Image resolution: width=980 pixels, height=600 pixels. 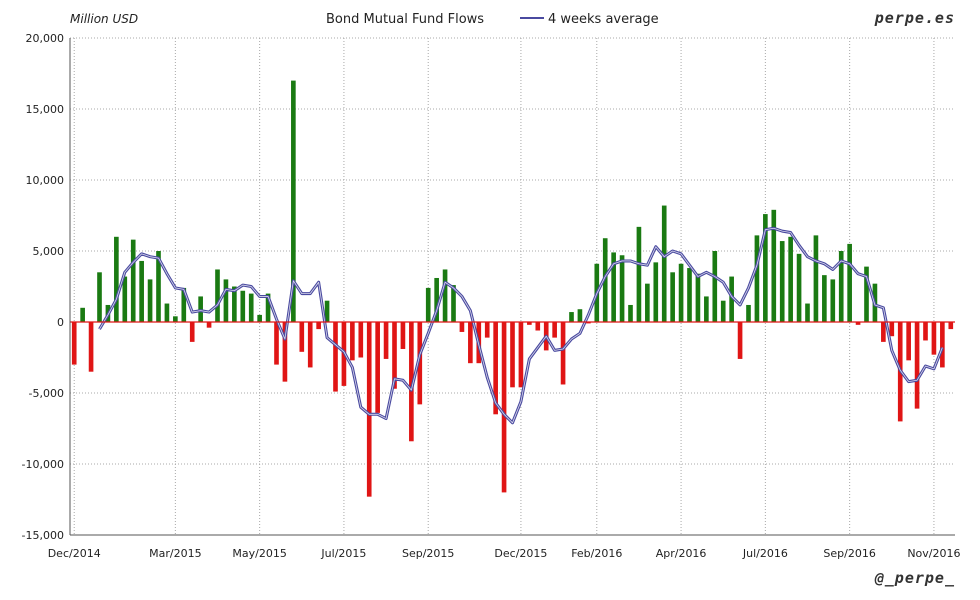 I want to click on author-handle: @_perpe_, so click(x=914, y=578).